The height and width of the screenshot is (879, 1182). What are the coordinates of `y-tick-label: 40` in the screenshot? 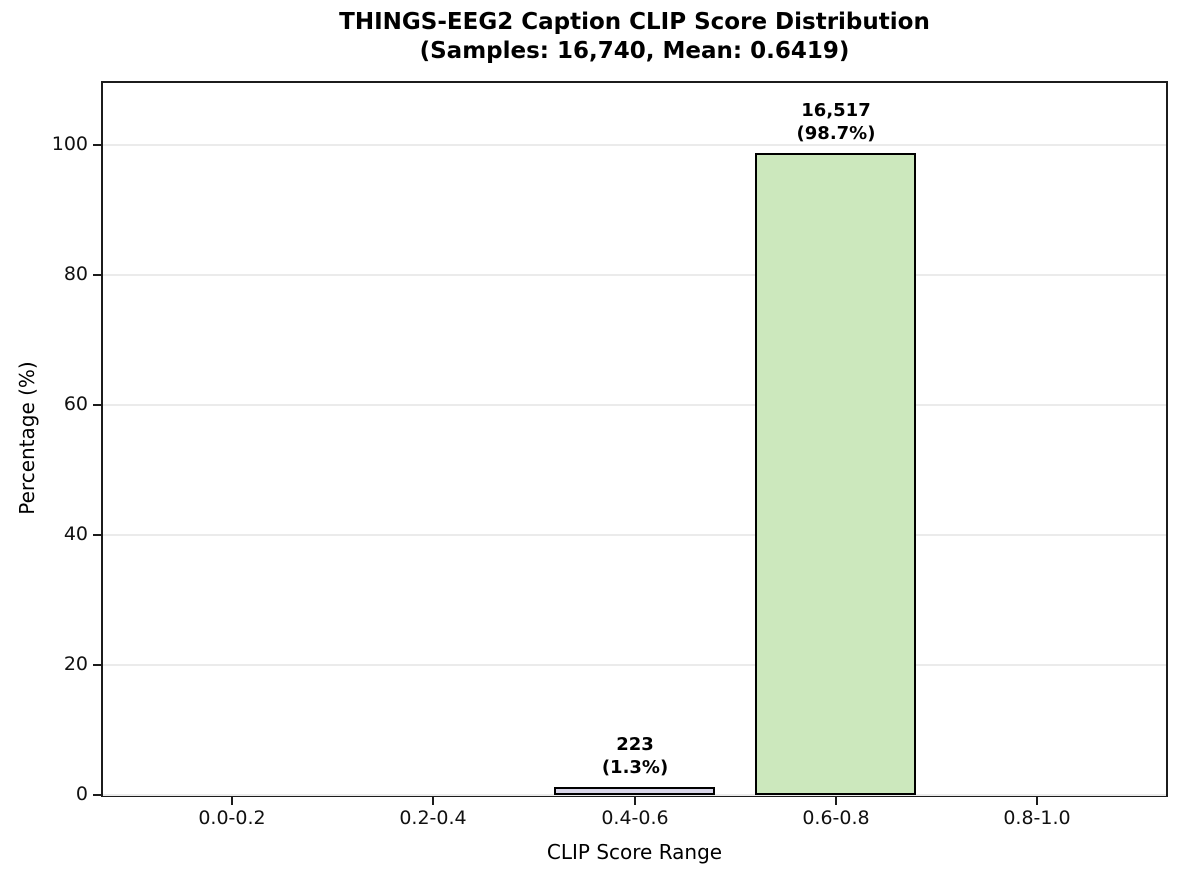 It's located at (75, 533).